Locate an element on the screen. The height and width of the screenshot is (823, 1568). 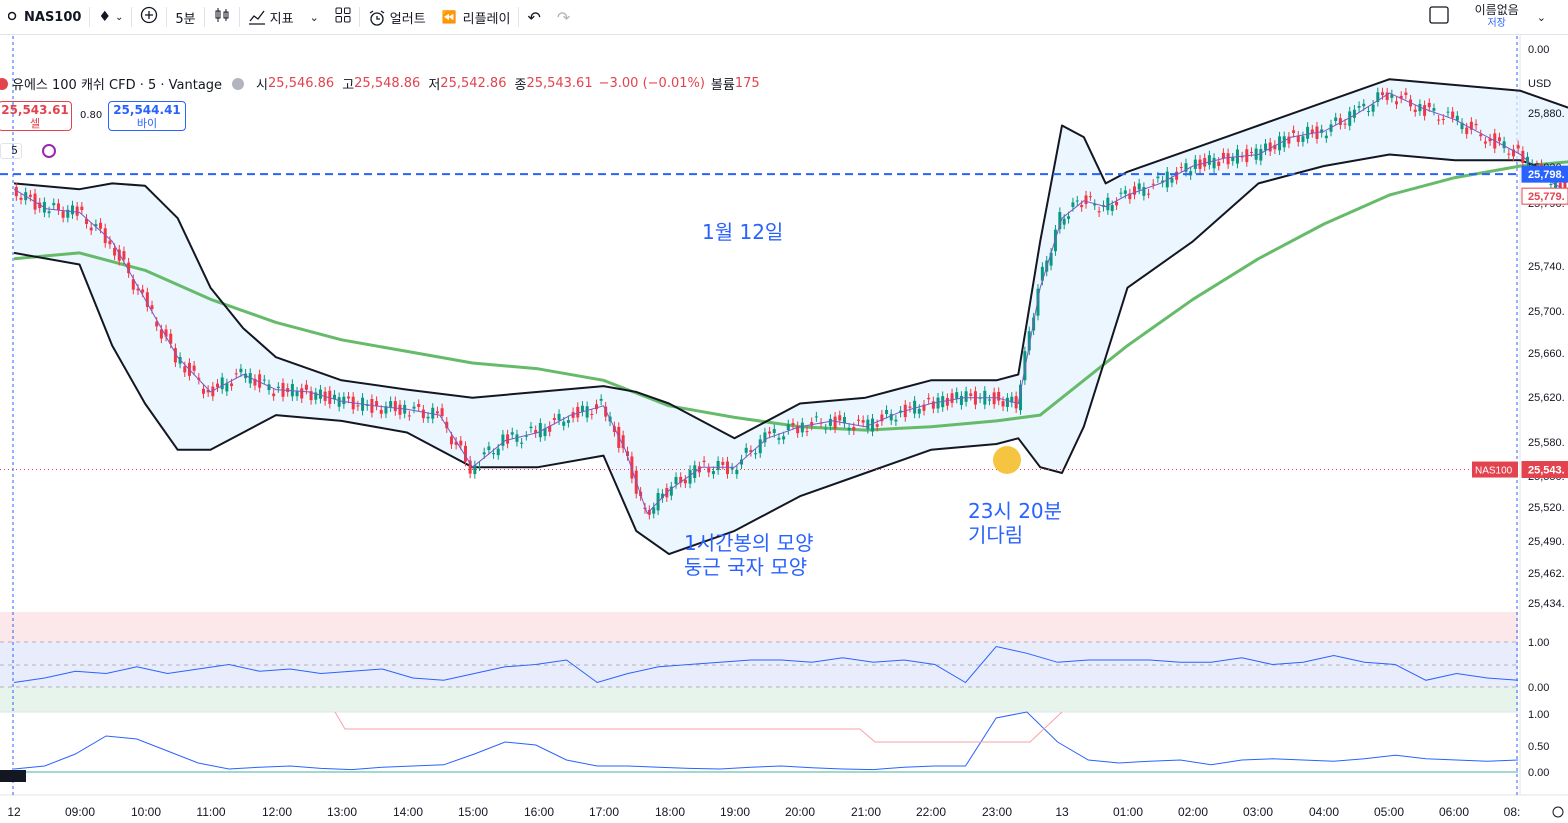
price-label-badge is located at coordinates (1544, 174).